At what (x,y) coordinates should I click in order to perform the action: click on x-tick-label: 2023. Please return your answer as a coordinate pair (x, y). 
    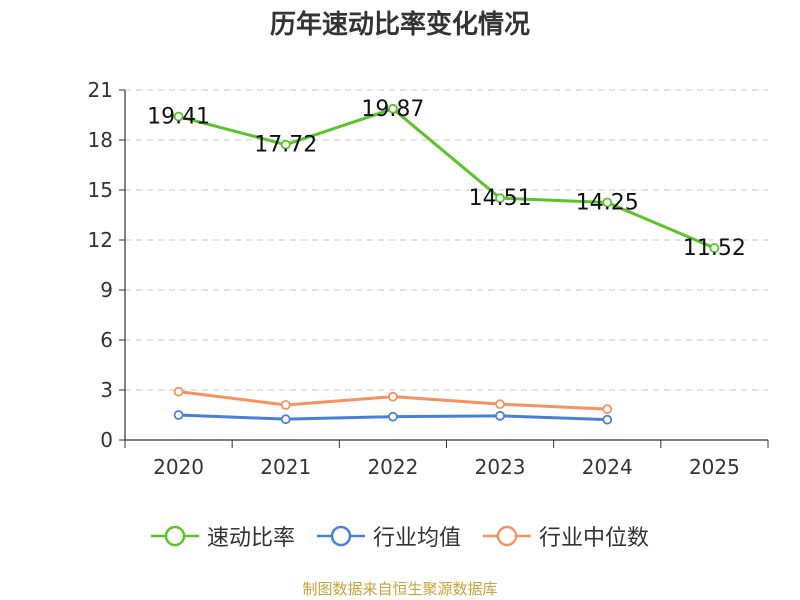
    Looking at the image, I should click on (500, 467).